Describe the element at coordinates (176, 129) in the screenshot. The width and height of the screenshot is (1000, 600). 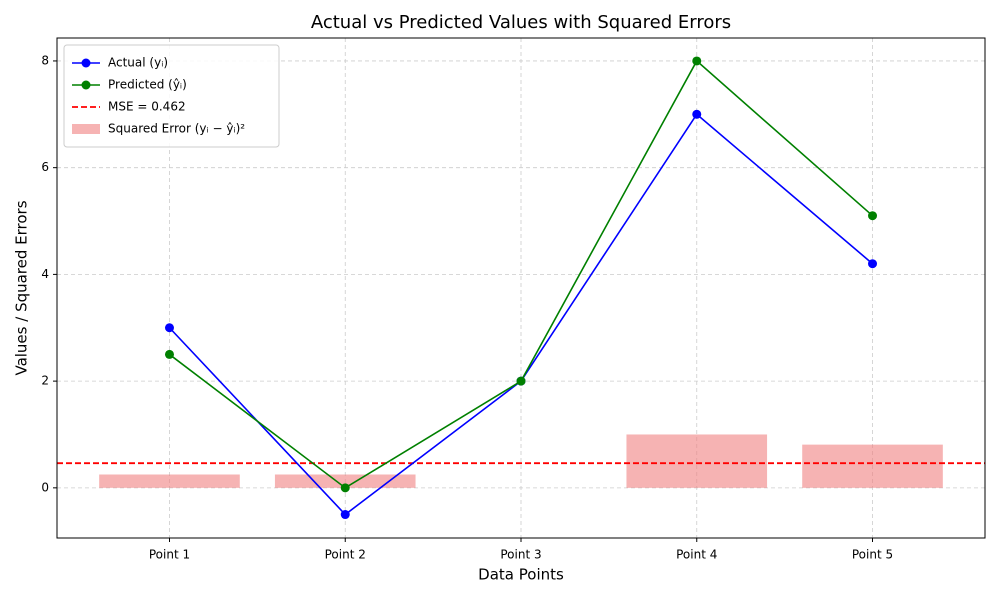
I see `legend-label: Squared Error (yᵢ − ŷᵢ)²` at that location.